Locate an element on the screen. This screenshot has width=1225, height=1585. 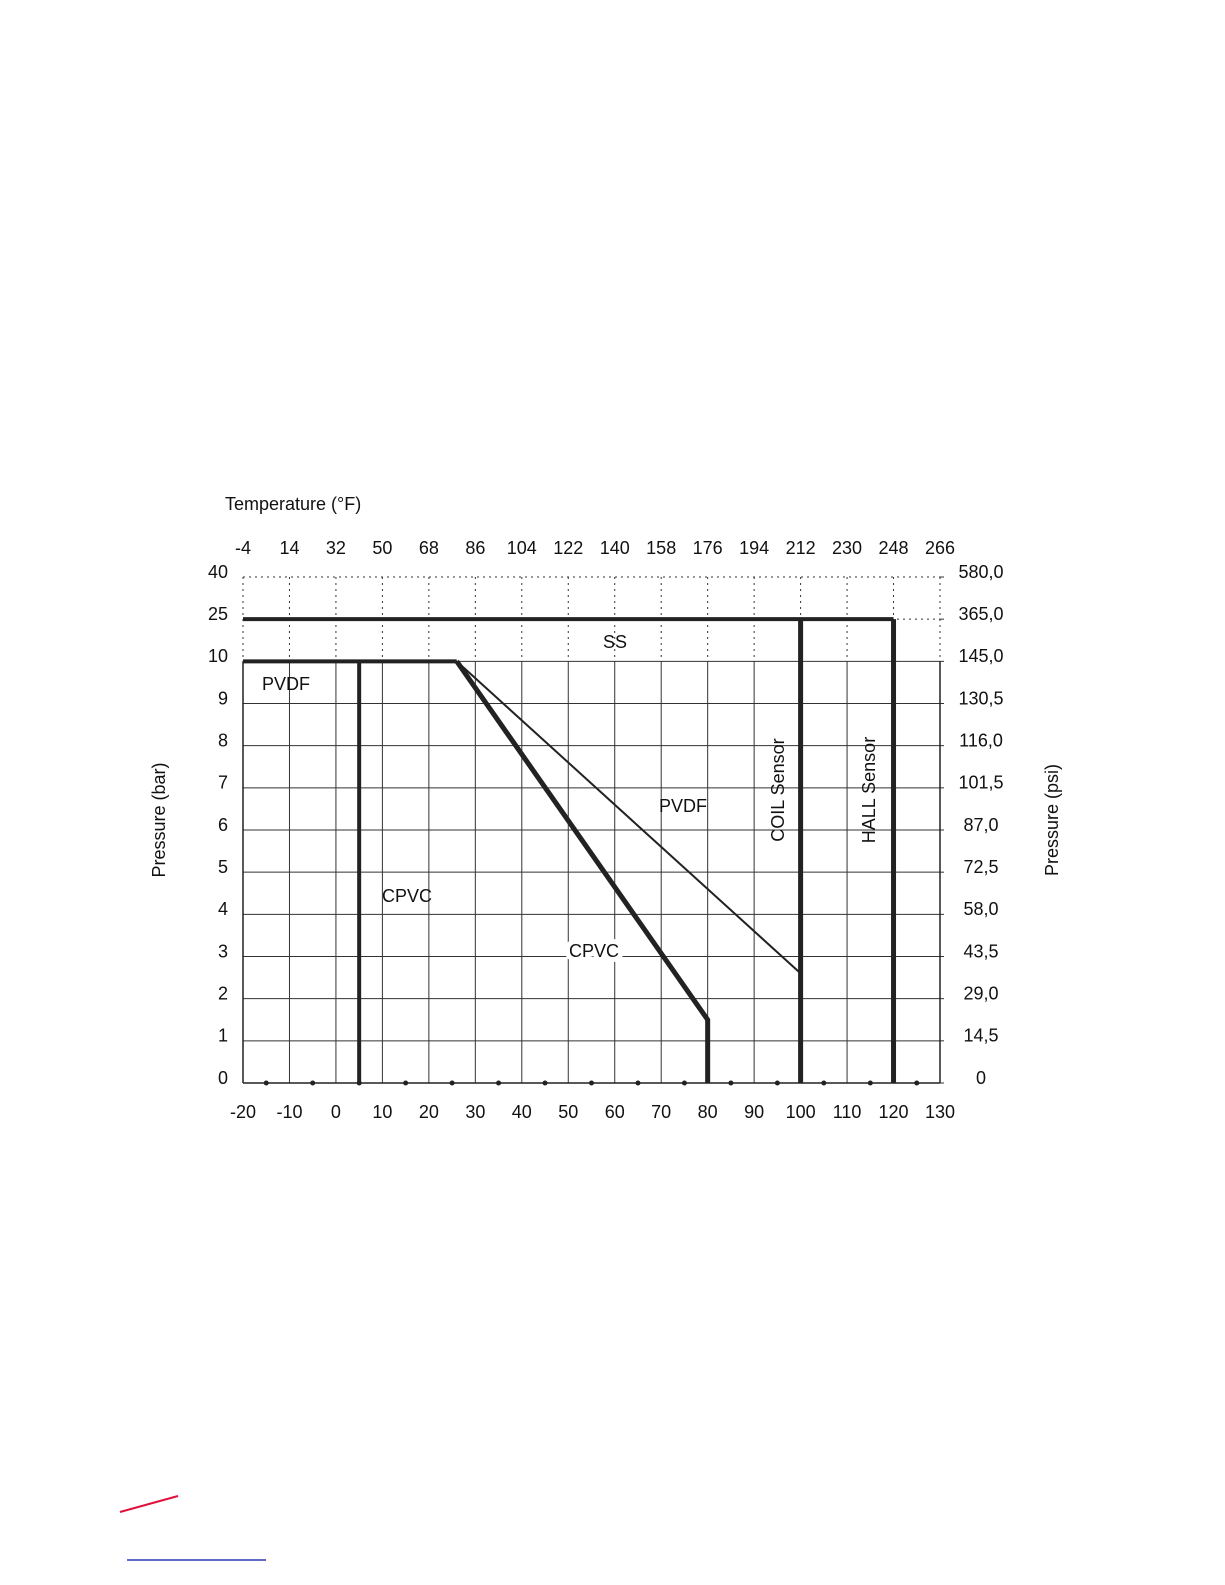
x2-tick-label: 122 is located at coordinates (568, 548).